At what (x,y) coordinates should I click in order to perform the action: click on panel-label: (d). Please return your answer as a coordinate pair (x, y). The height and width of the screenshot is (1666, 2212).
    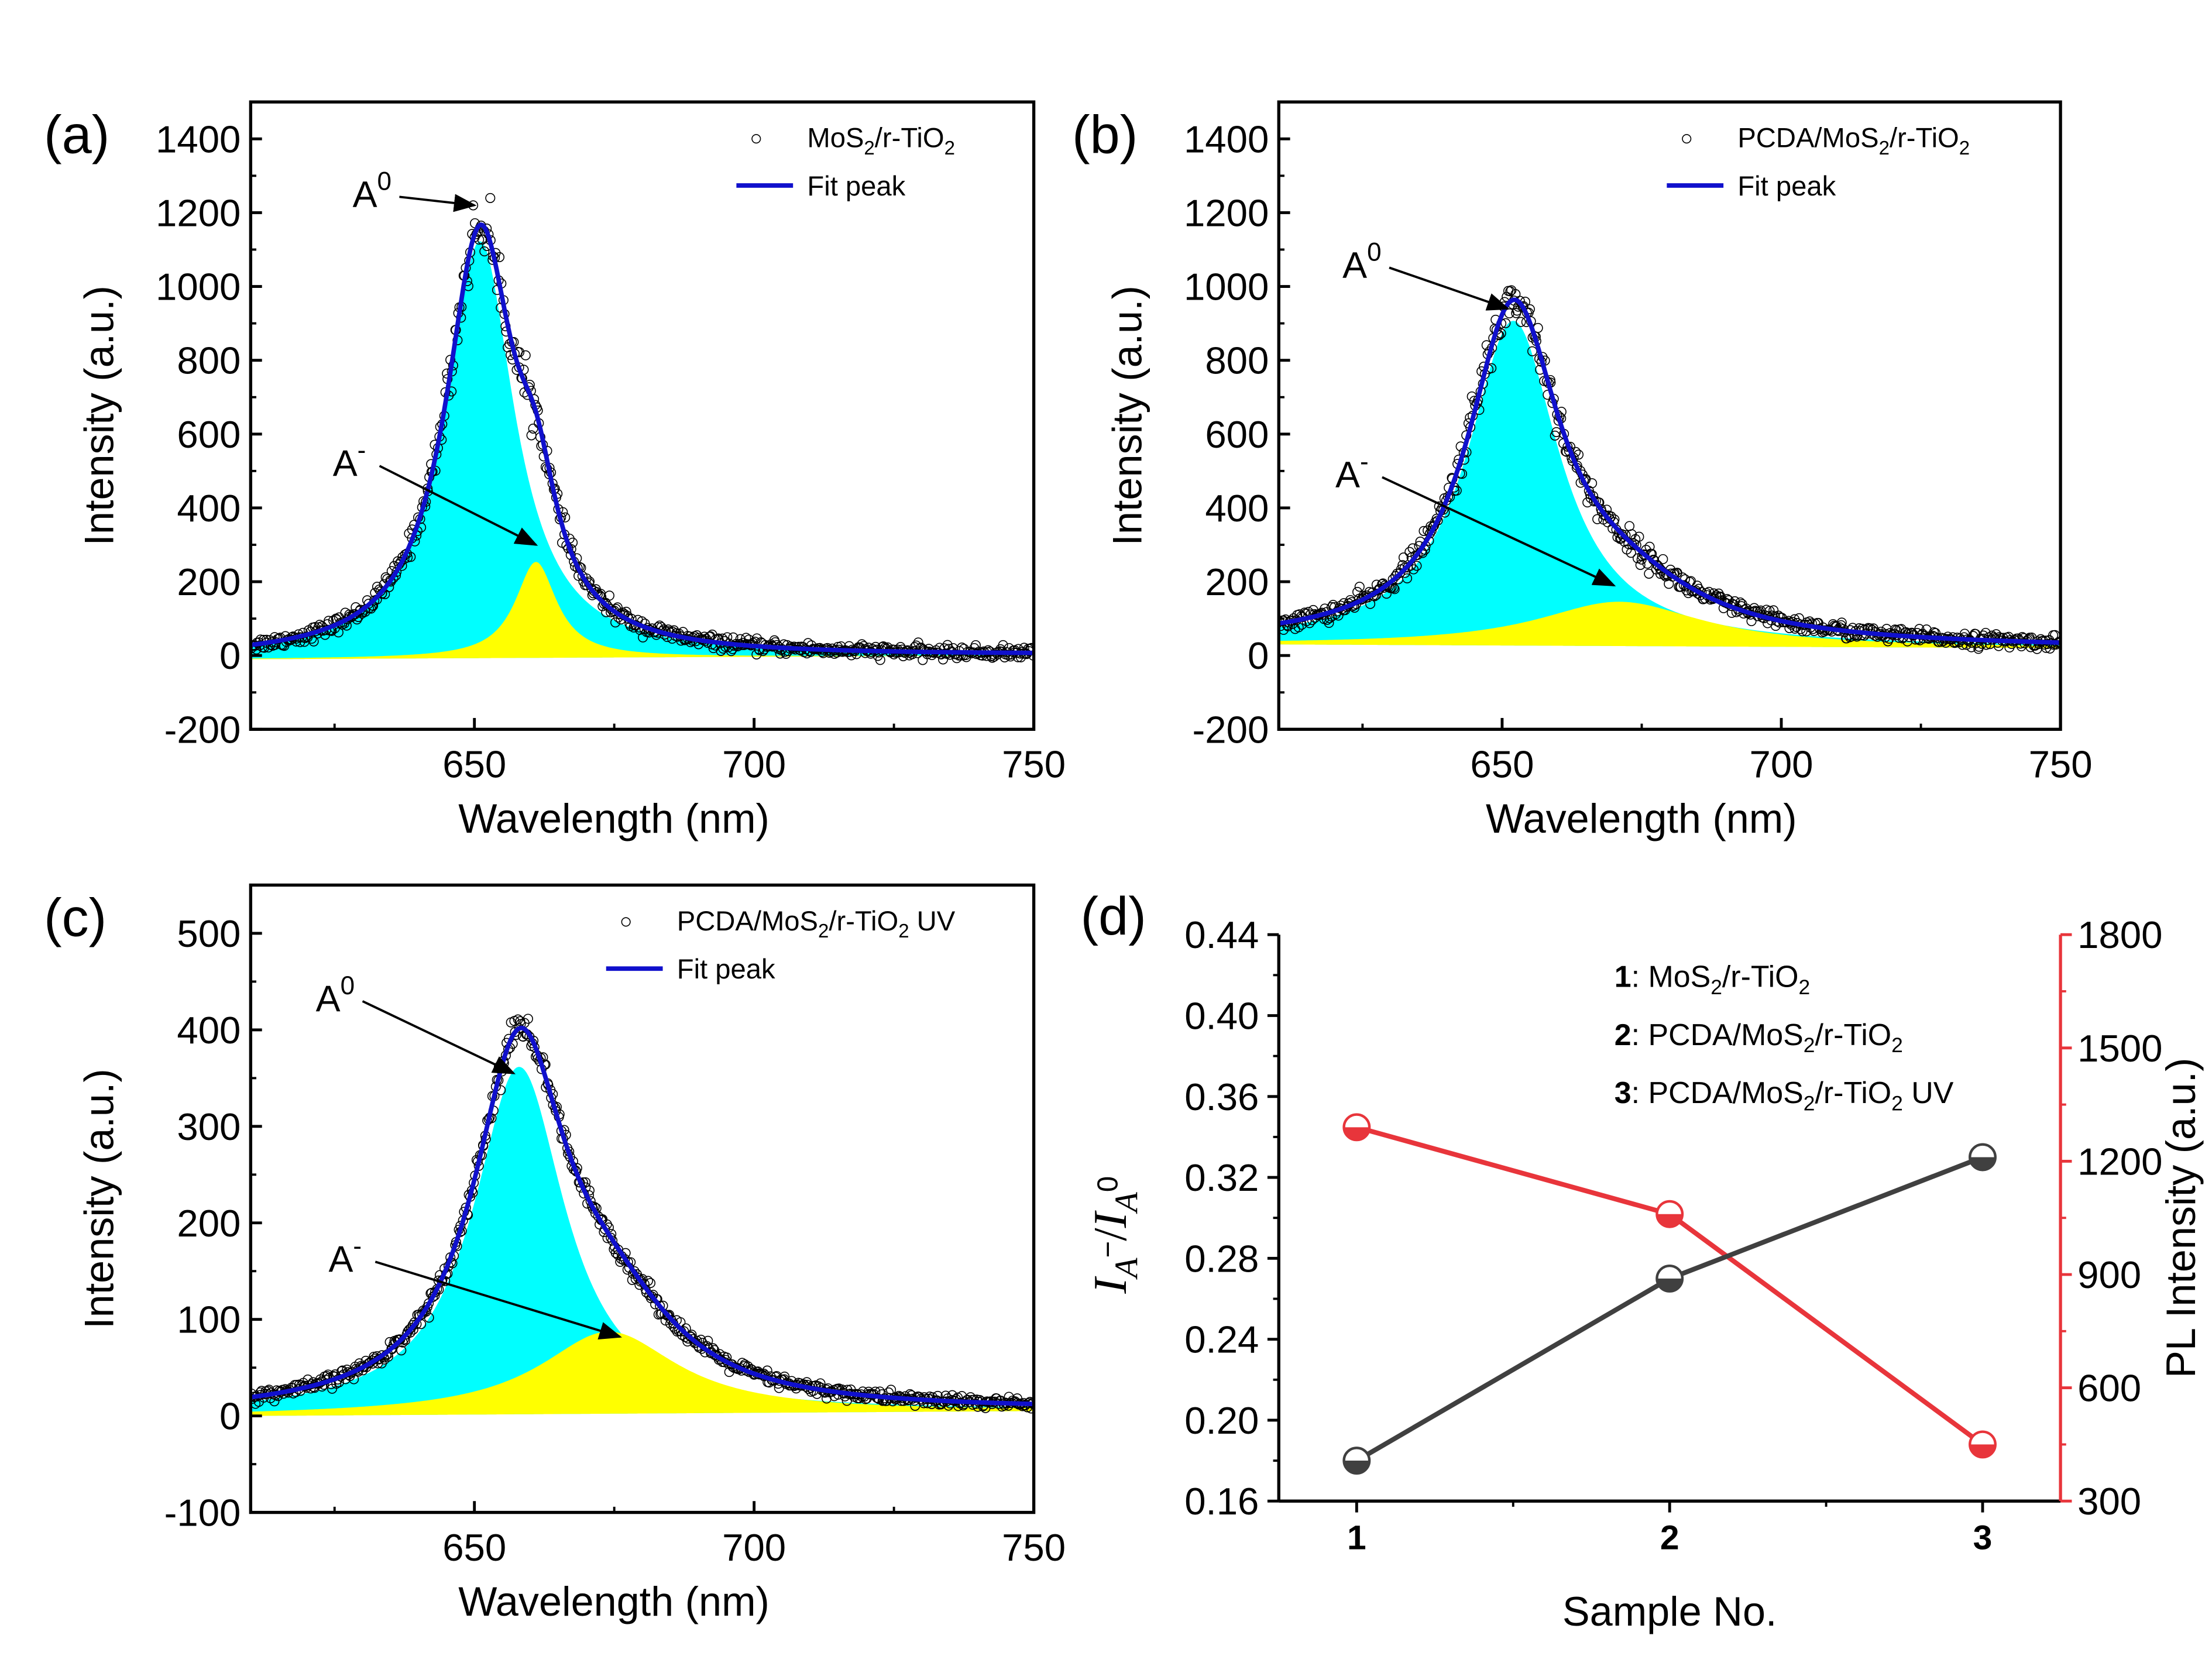
    Looking at the image, I should click on (1113, 916).